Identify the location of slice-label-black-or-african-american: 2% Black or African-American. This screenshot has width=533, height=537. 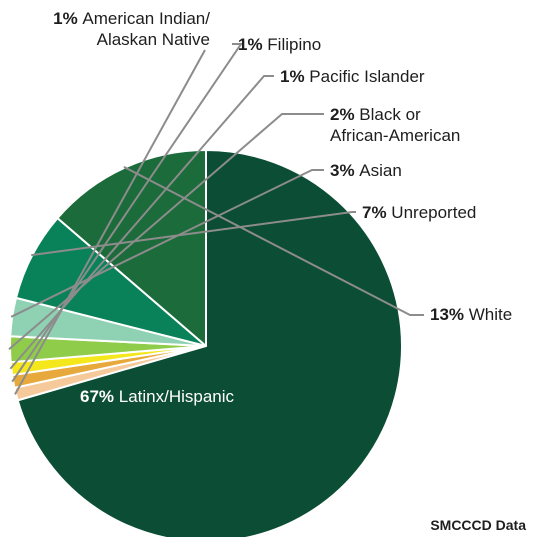
(395, 125).